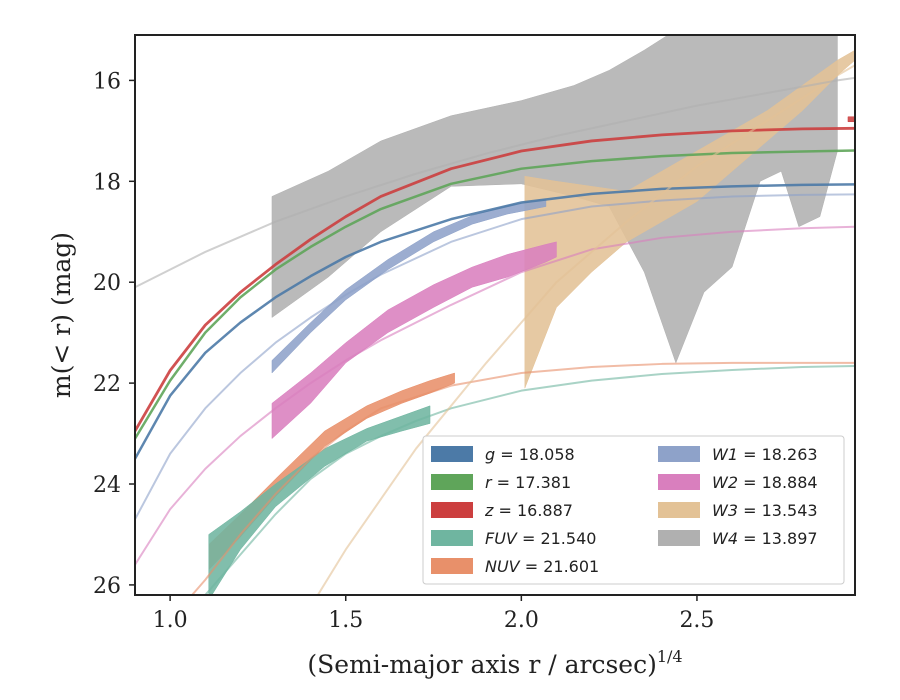 The width and height of the screenshot is (900, 700). I want to click on x-tick-label: 1.0, so click(170, 620).